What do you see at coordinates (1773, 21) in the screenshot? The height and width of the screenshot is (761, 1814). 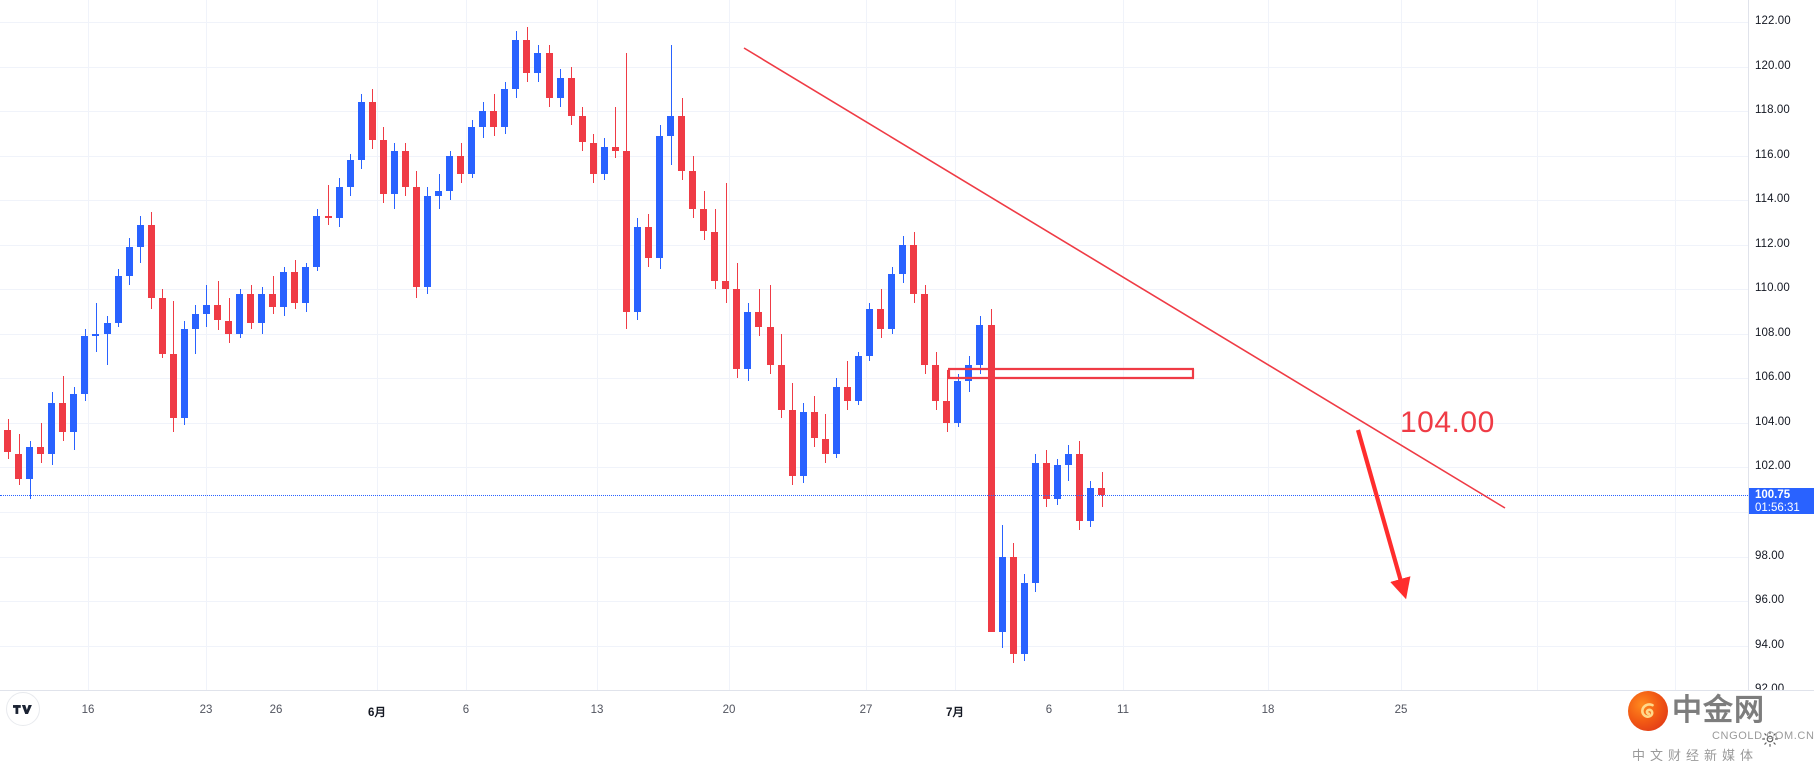 I see `price-axis-tick: 122.00` at bounding box center [1773, 21].